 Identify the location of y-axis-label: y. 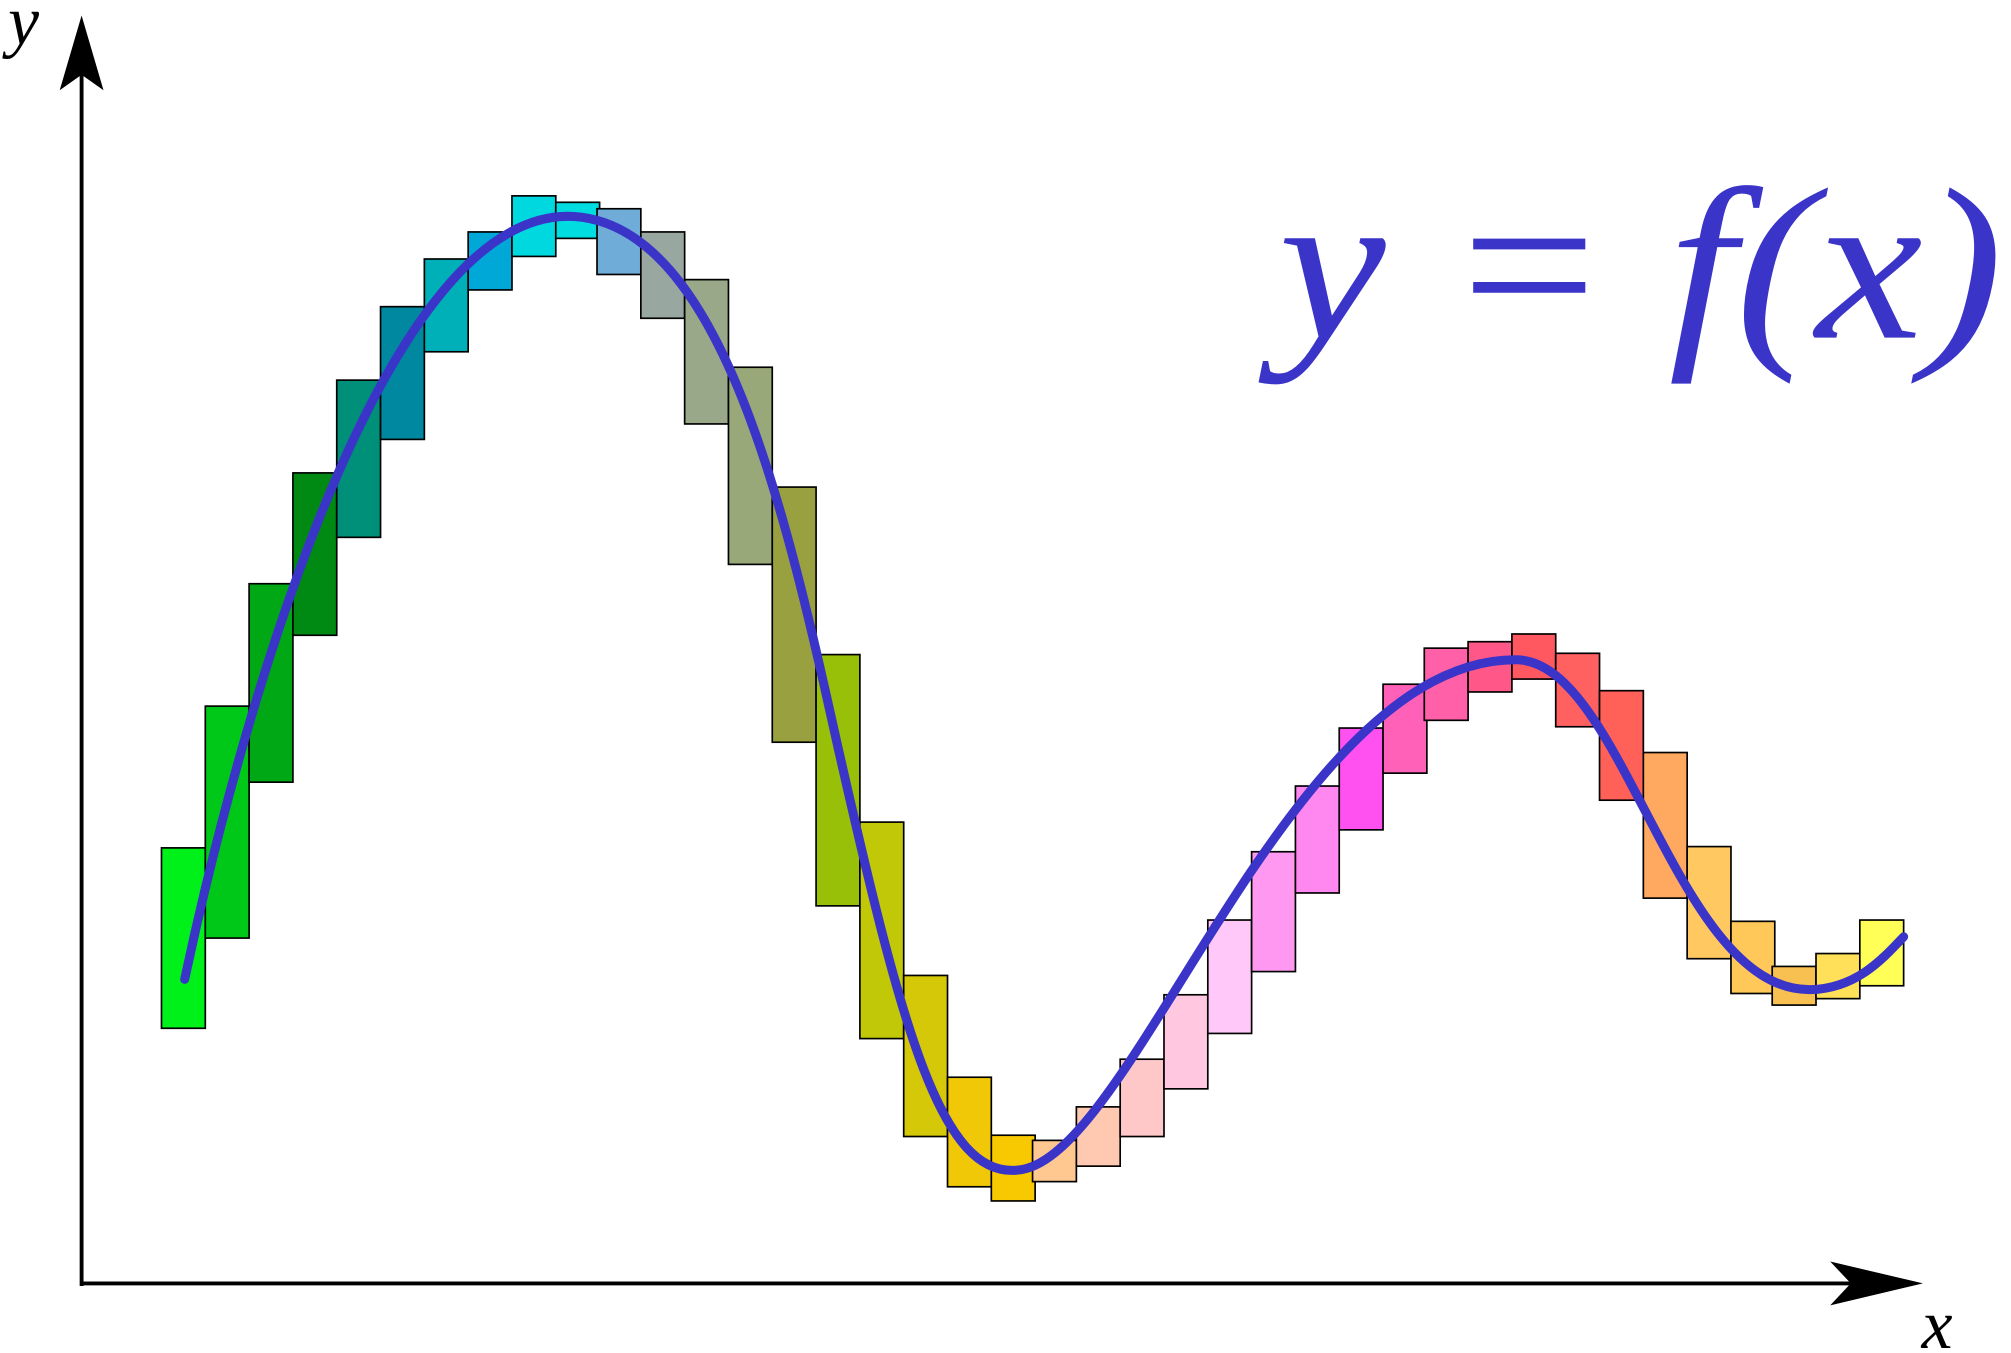
(20, 30).